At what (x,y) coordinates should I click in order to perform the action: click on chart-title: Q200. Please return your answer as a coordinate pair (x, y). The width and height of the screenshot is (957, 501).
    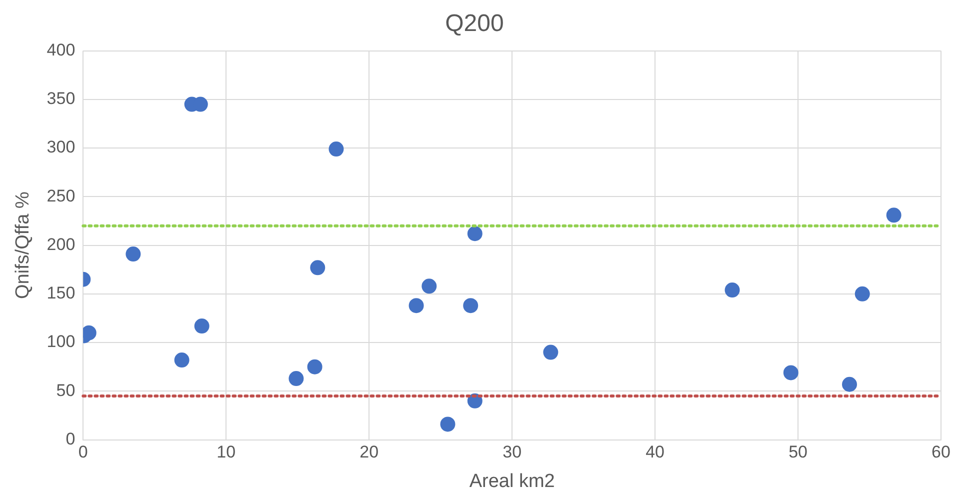
    Looking at the image, I should click on (474, 24).